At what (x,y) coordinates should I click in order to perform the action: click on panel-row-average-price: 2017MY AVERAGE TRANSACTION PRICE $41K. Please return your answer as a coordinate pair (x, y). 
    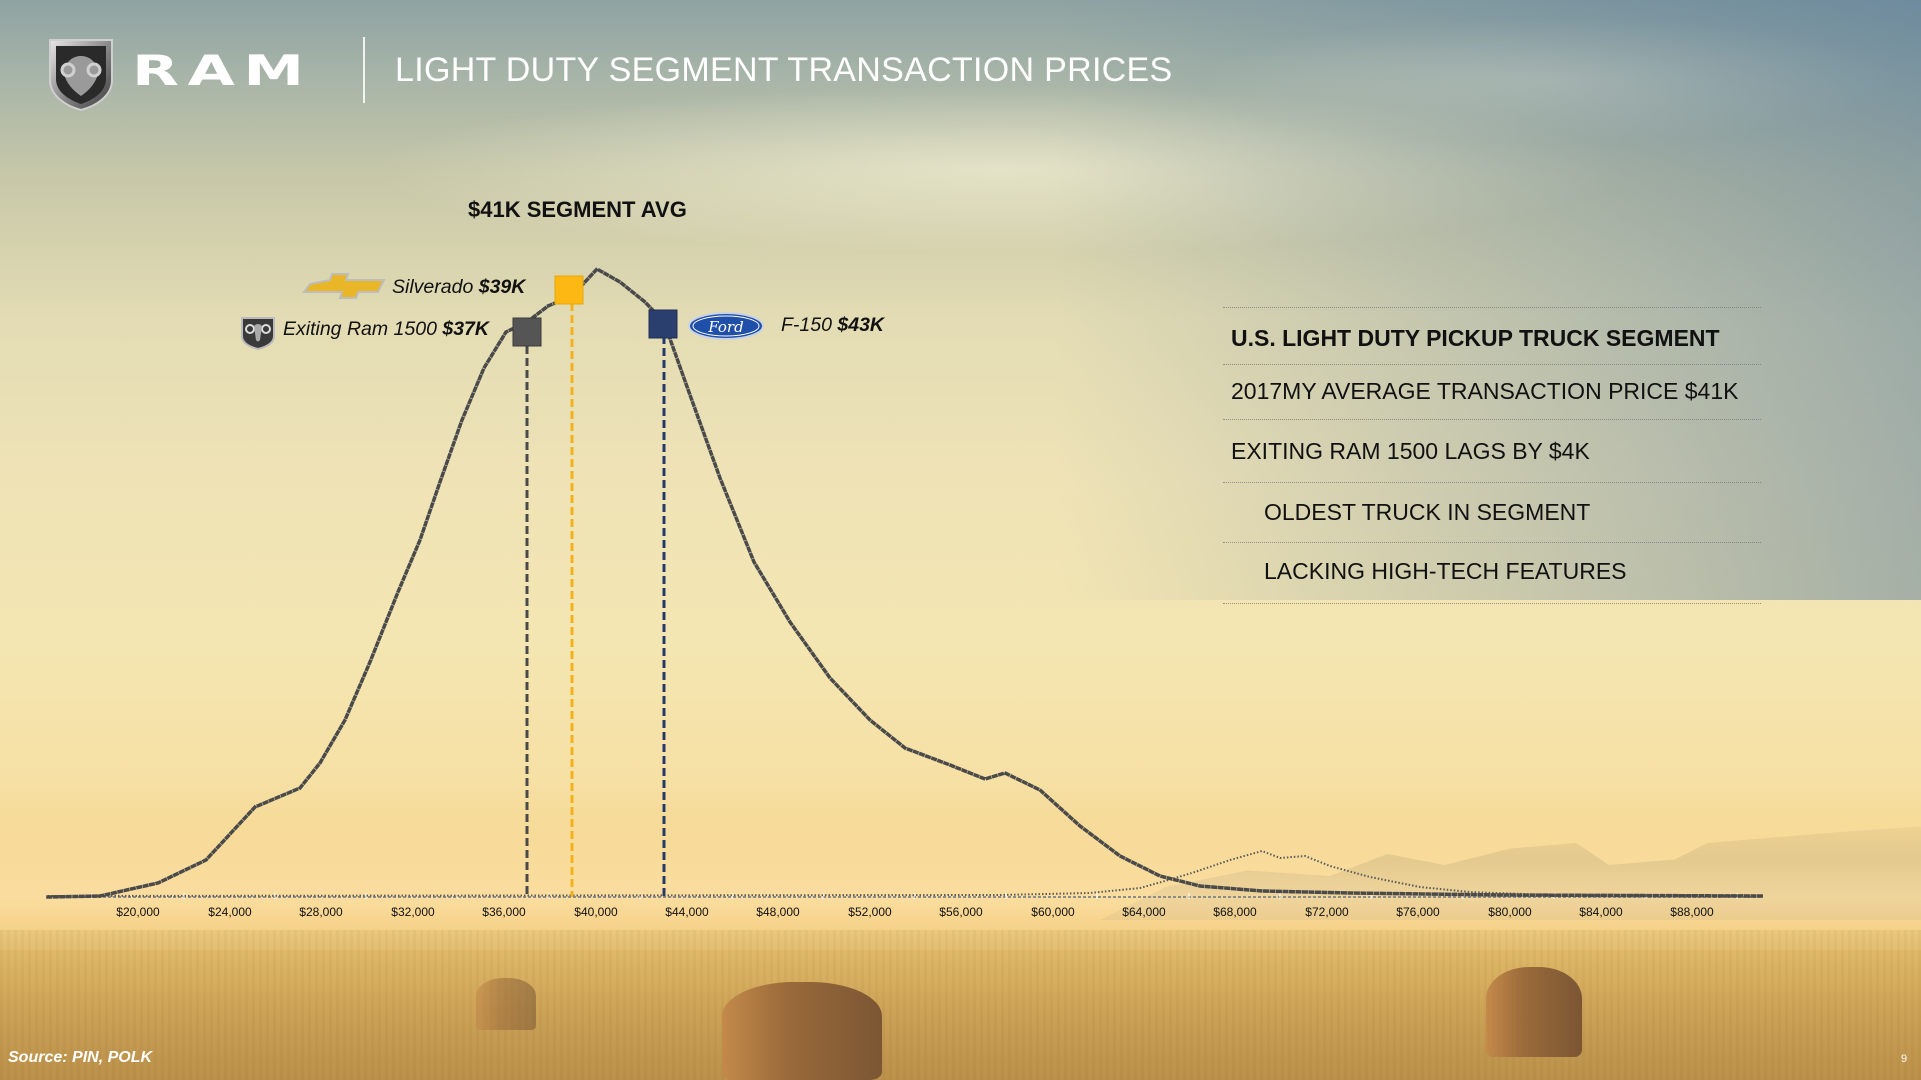
    Looking at the image, I should click on (1492, 391).